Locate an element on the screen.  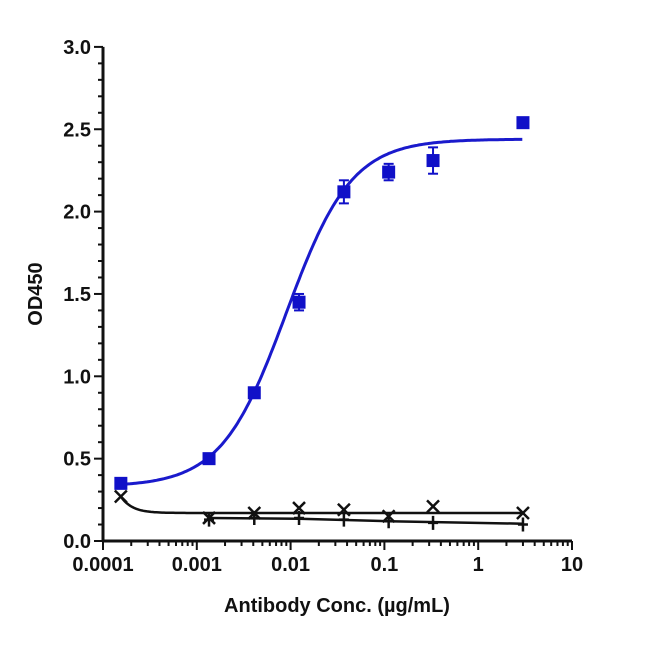
y-axis: 0.0 0.5 1.0 1.5 2.0 2.5 3.0 is located at coordinates (84, 295).